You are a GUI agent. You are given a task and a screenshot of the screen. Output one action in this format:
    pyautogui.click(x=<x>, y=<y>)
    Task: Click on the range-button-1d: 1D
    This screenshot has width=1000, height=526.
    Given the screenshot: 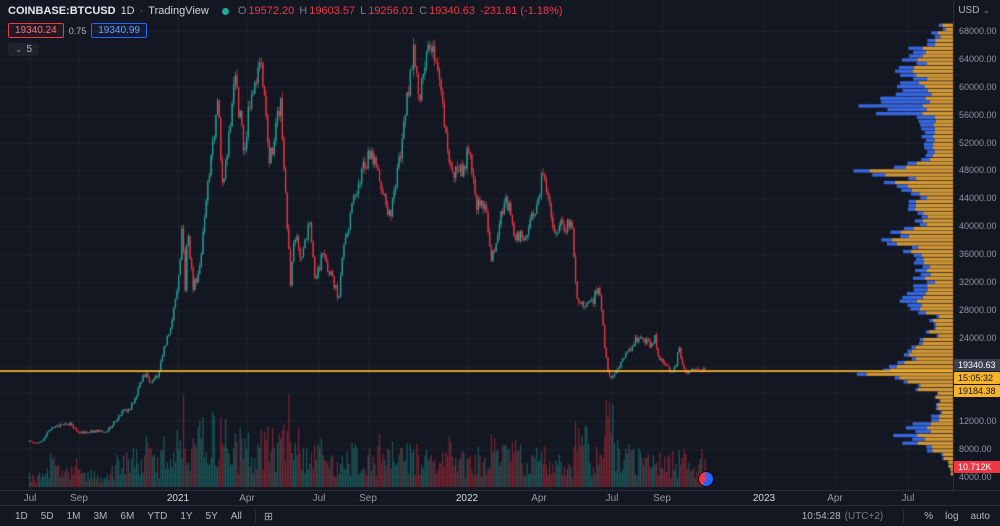 What is the action you would take?
    pyautogui.click(x=21, y=516)
    